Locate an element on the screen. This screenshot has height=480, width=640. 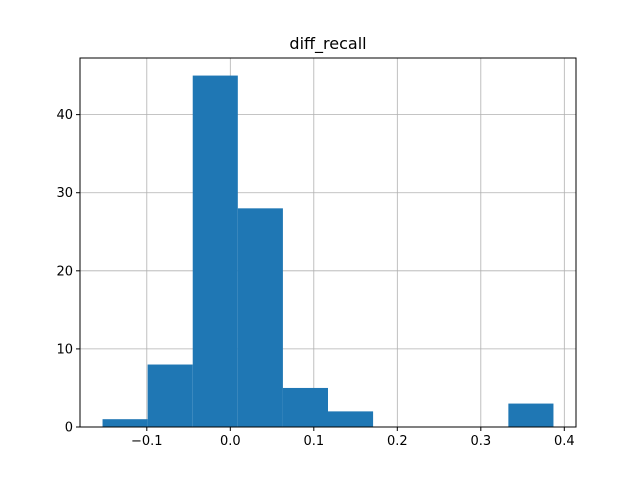
x-tick-label: 0.3 is located at coordinates (480, 441).